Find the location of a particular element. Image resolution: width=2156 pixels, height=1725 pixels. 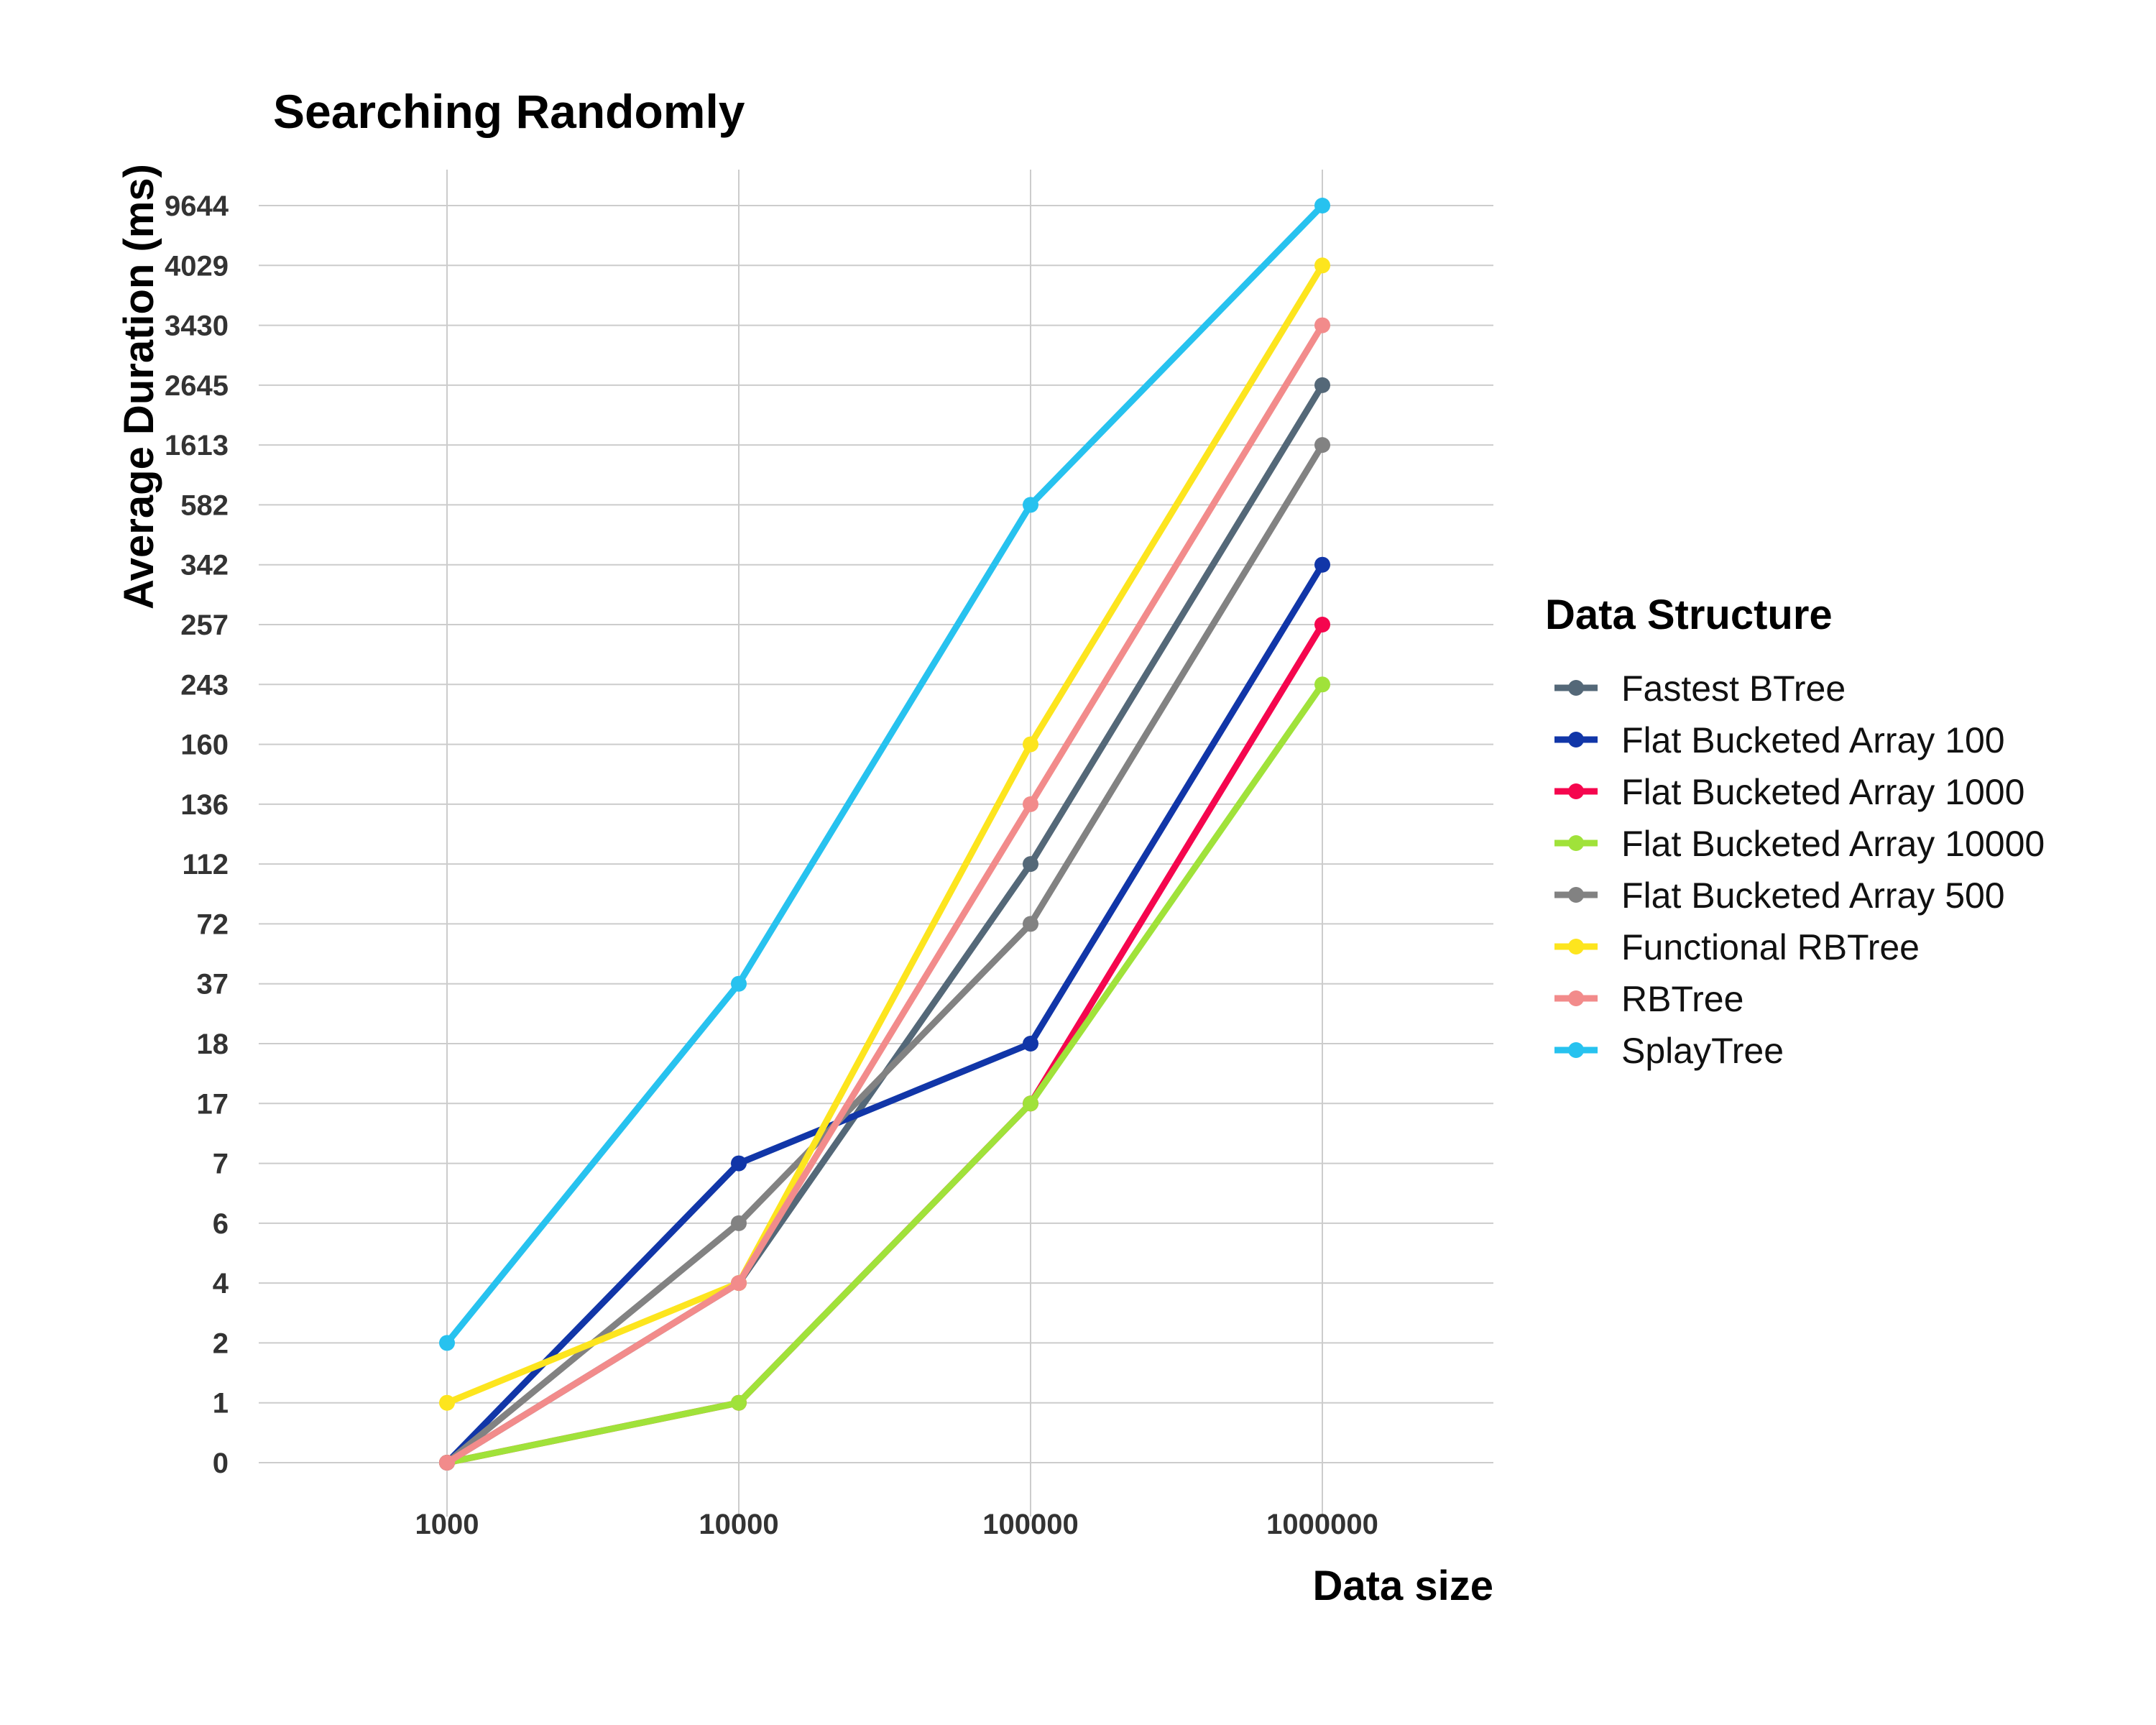

y-axis-title: Average Duration (ms) is located at coordinates (139, 387).